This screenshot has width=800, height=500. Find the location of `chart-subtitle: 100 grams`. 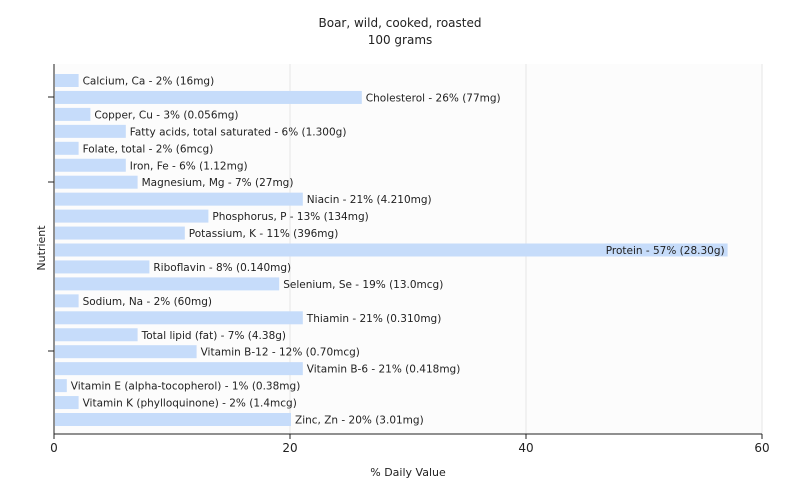

chart-subtitle: 100 grams is located at coordinates (400, 40).